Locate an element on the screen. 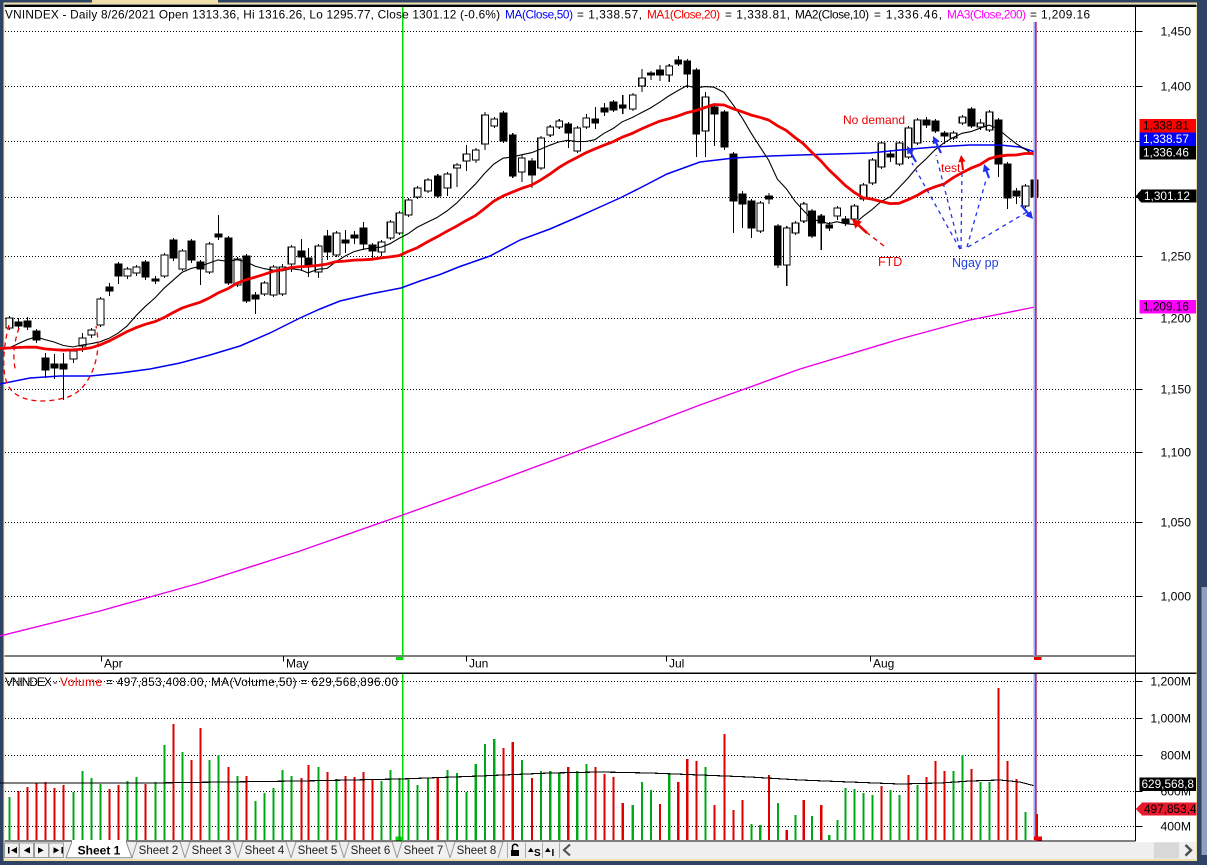 The image size is (1207, 865). svg-text: I is located at coordinates (553, 853).